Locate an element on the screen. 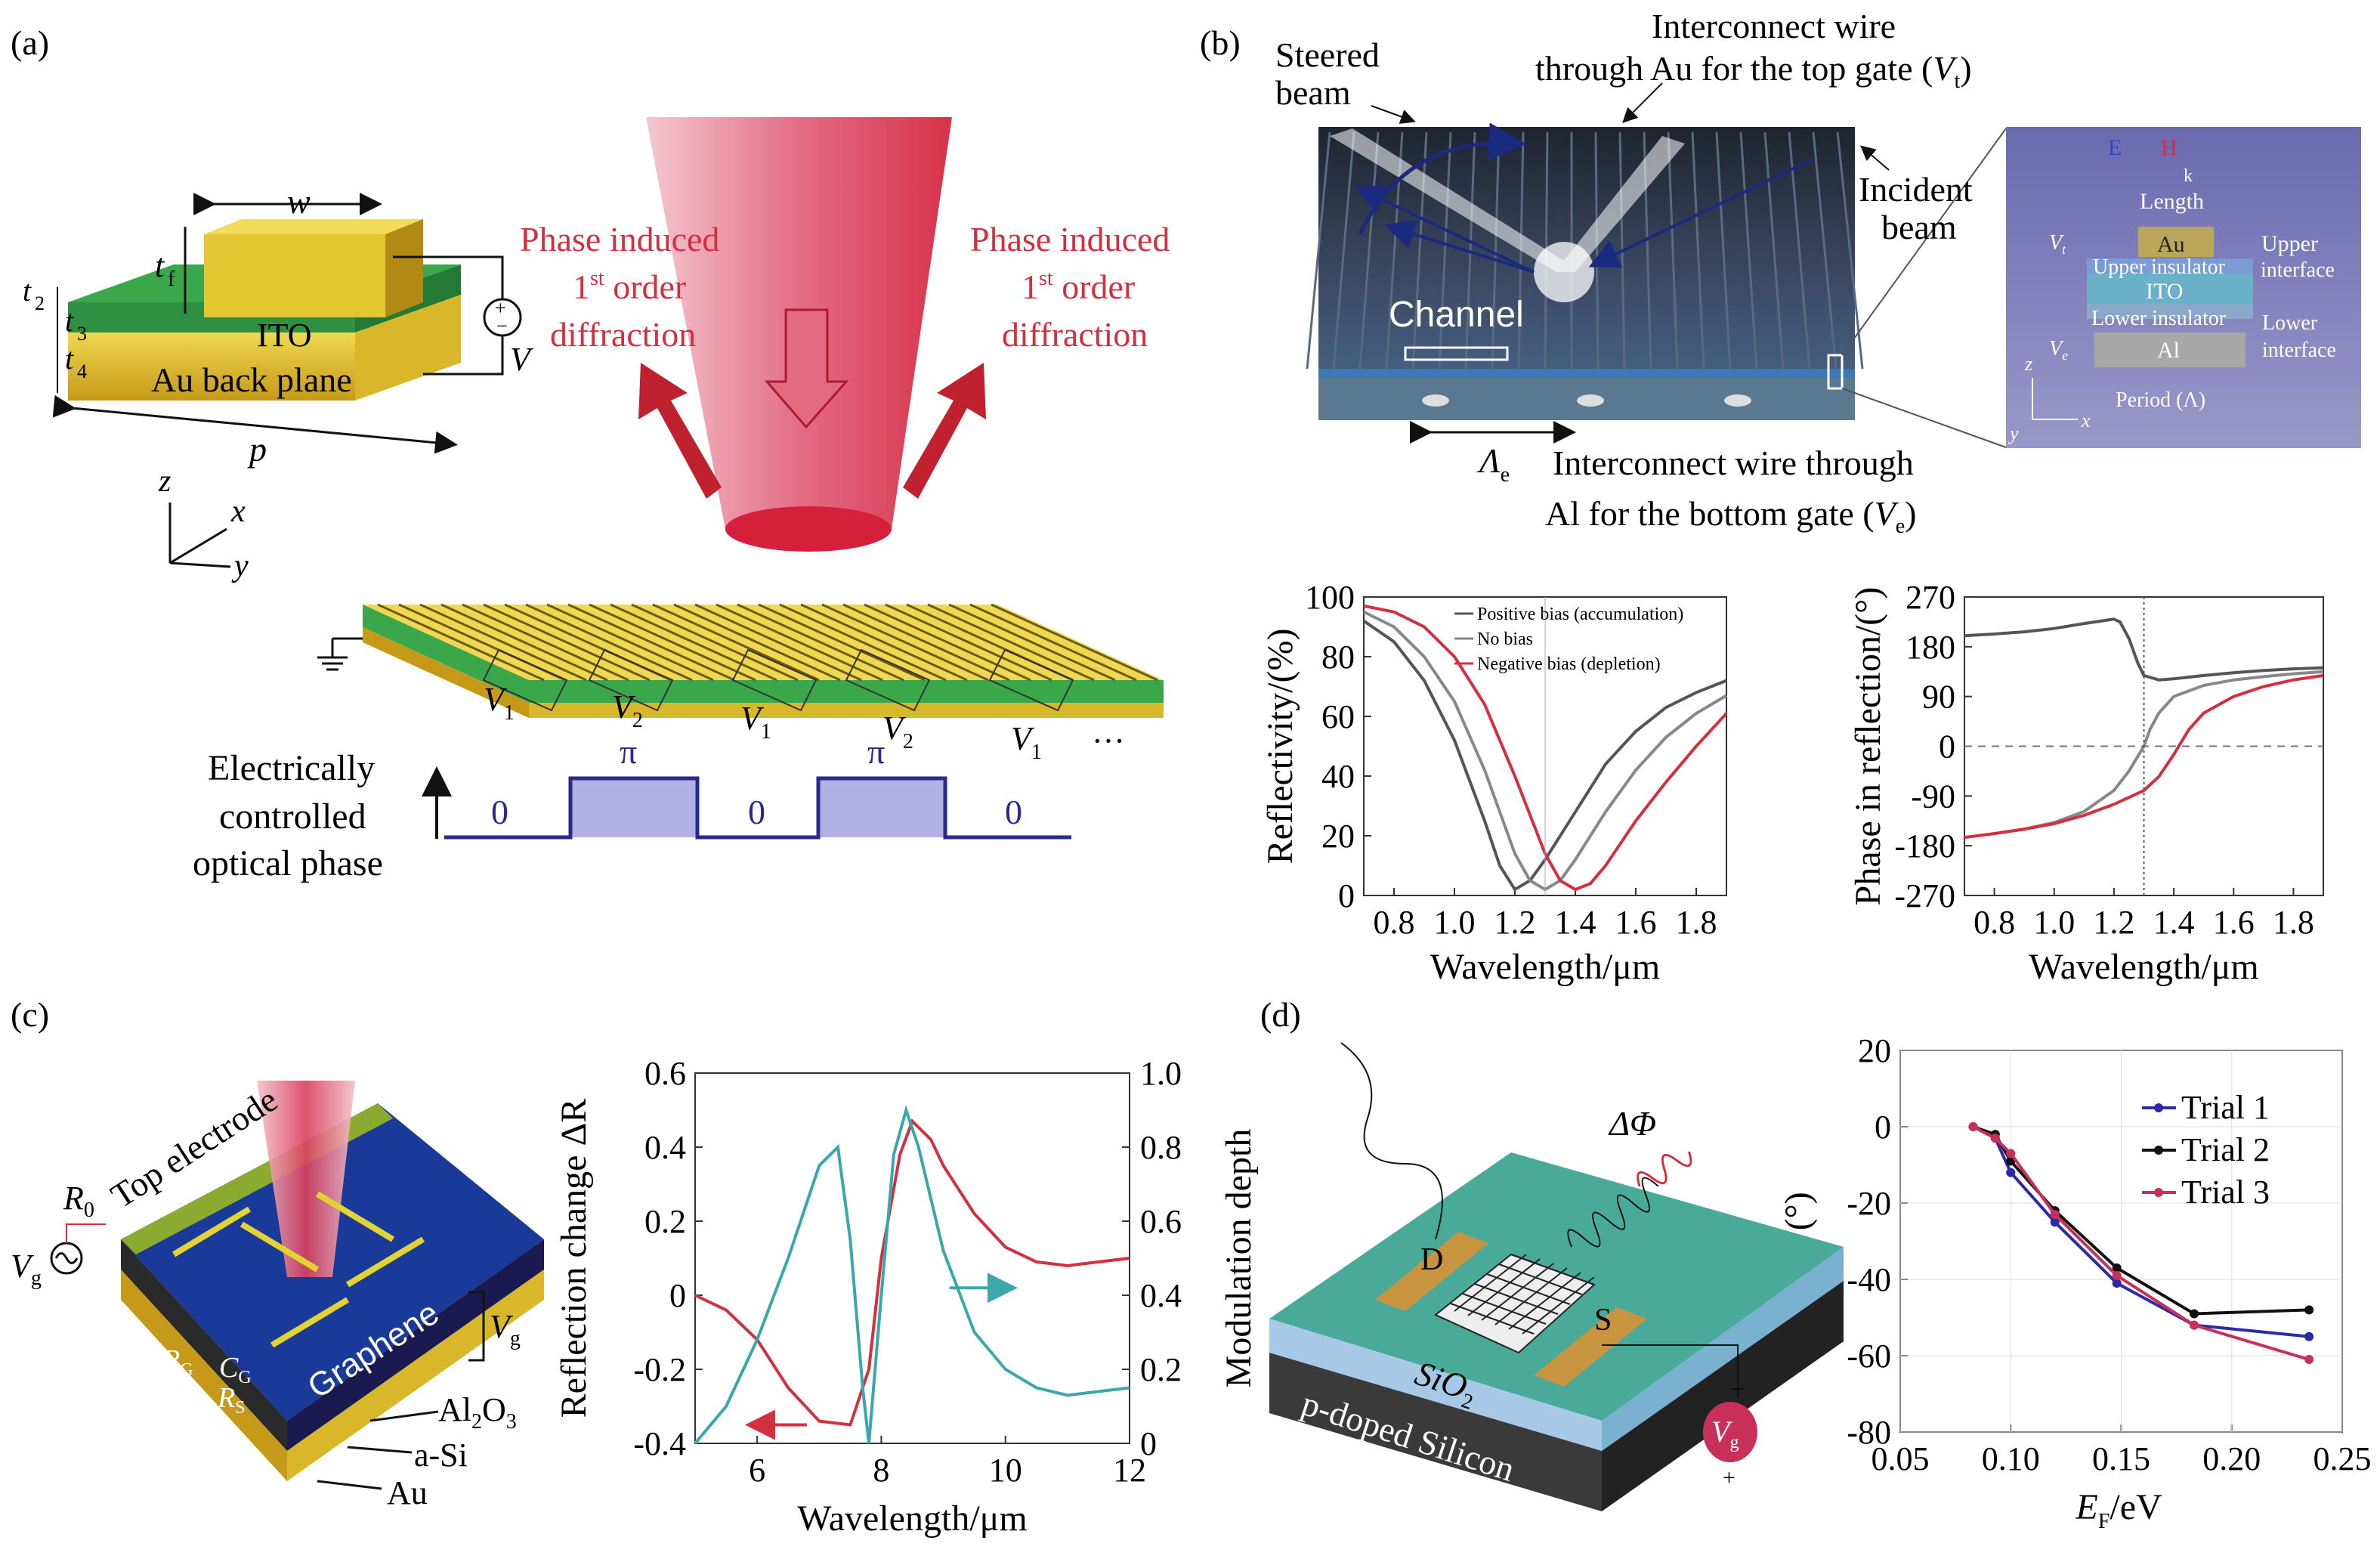 The image size is (2380, 1562). voltage-label-5: V1 is located at coordinates (1026, 742).